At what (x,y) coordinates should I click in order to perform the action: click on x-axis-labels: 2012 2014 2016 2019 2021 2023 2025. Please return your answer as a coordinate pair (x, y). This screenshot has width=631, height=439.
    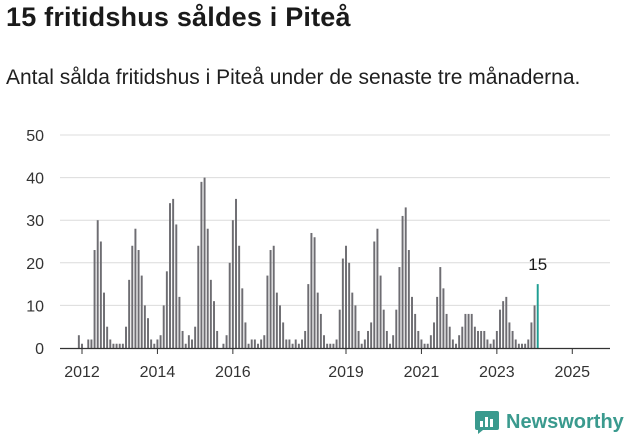
    Looking at the image, I should click on (327, 372).